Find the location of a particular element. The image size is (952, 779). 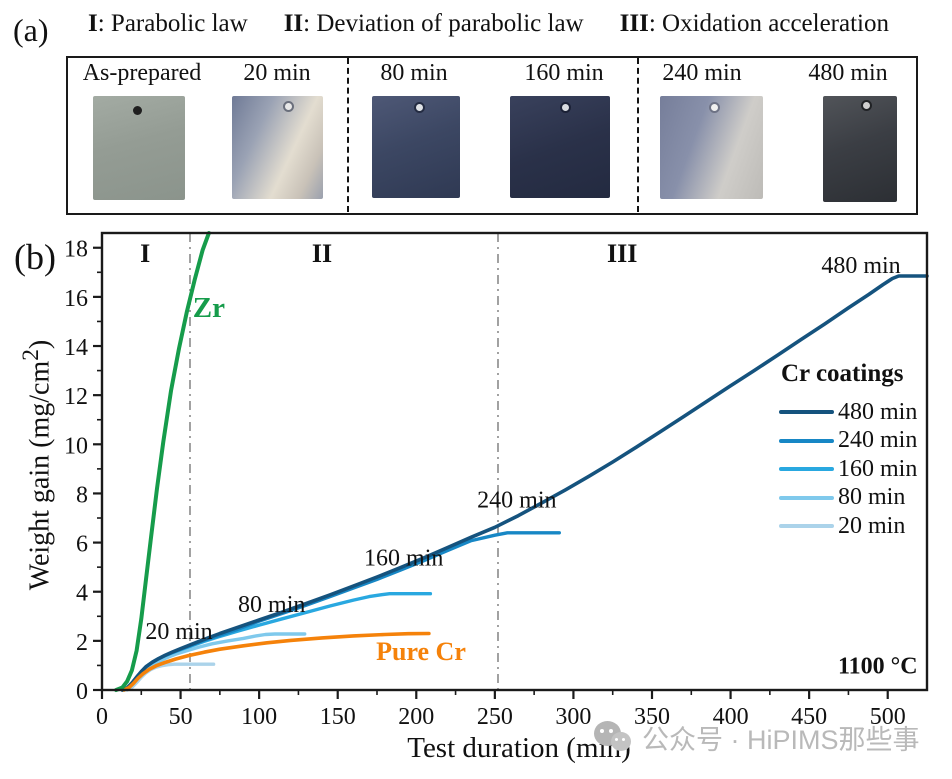

panel-a-tag: (a) is located at coordinates (31, 30).